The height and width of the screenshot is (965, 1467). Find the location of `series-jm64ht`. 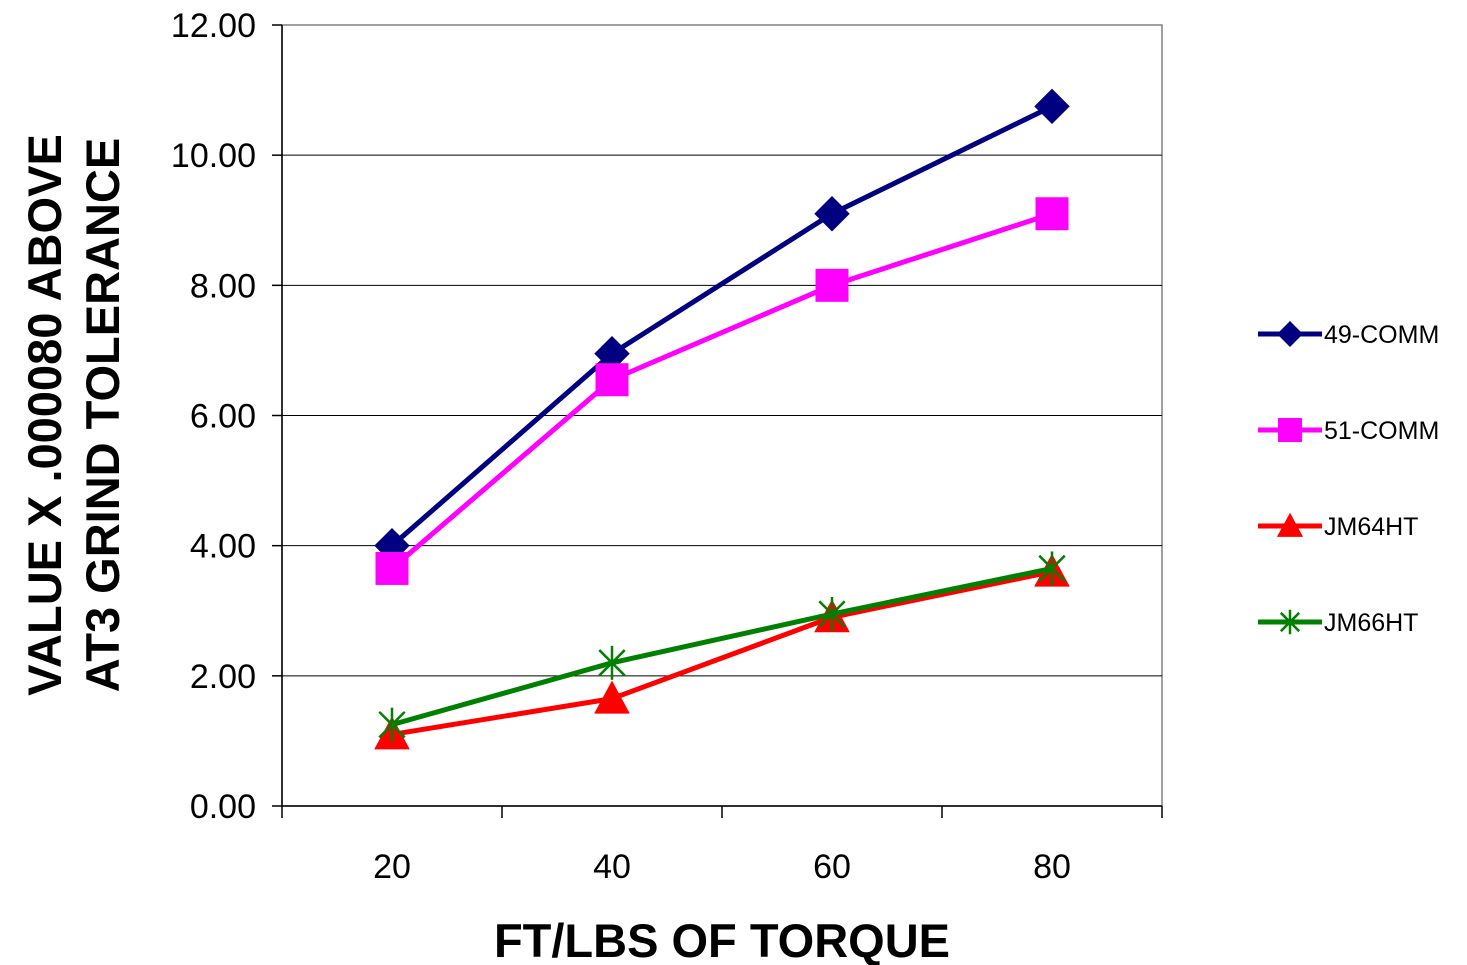

series-jm64ht is located at coordinates (722, 651).